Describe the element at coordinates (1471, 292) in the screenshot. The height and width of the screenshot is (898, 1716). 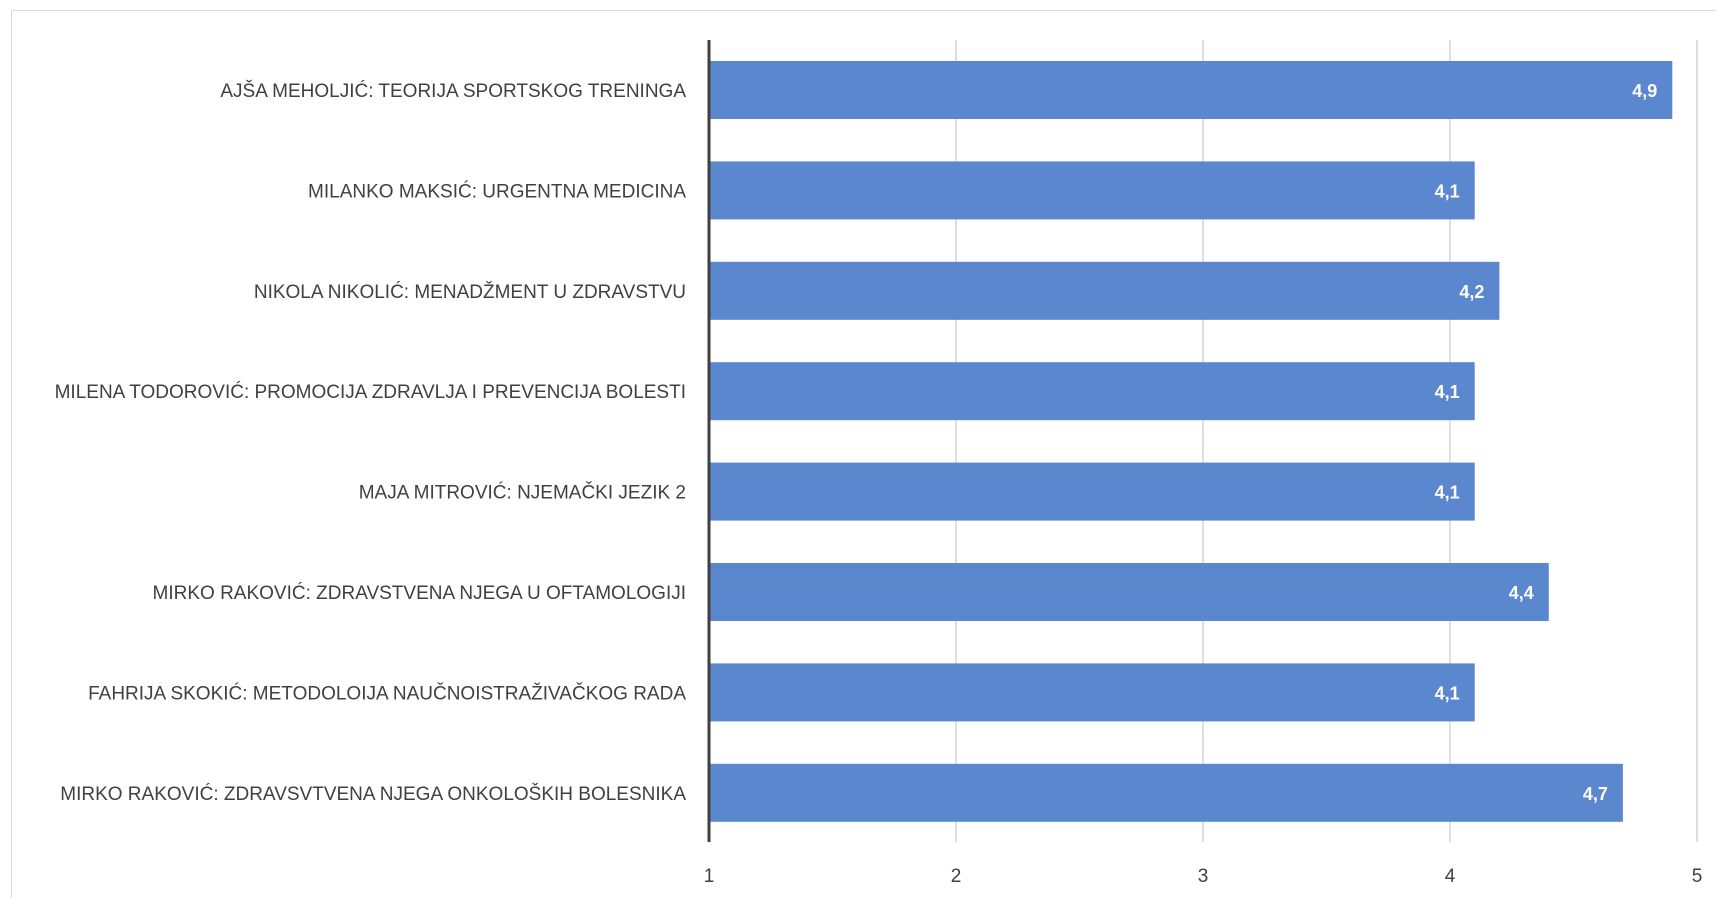
I see `data-label: 4,2` at that location.